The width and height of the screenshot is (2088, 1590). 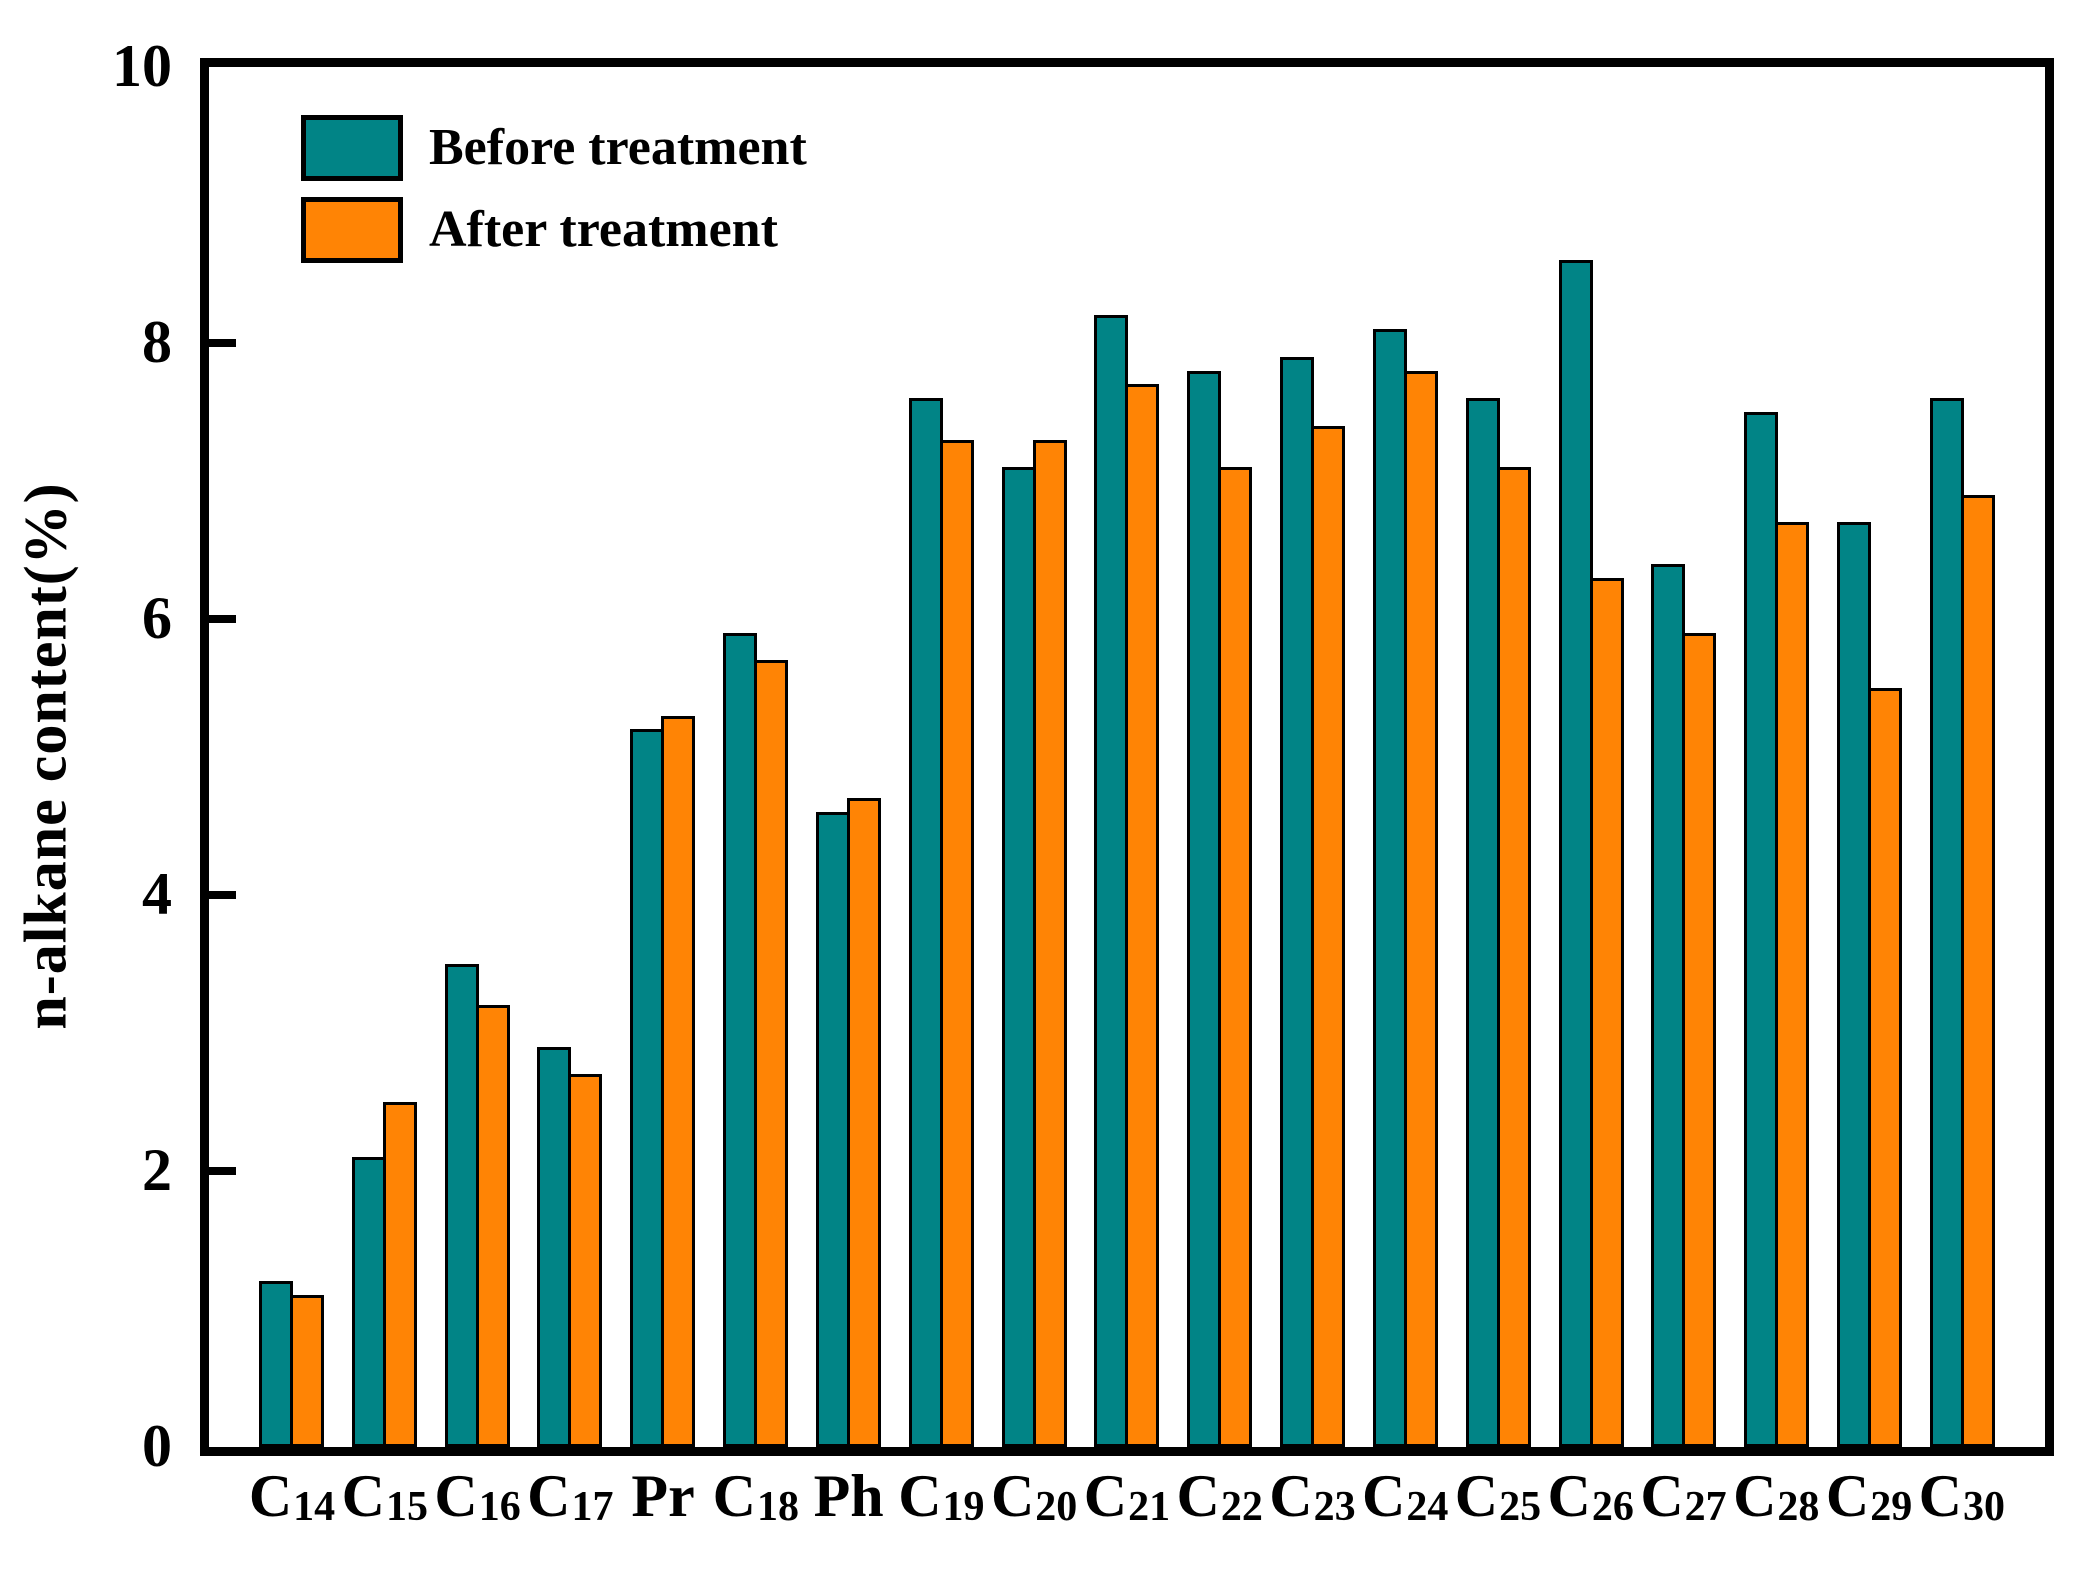 I want to click on legend-swatch-after-icon, so click(x=352, y=230).